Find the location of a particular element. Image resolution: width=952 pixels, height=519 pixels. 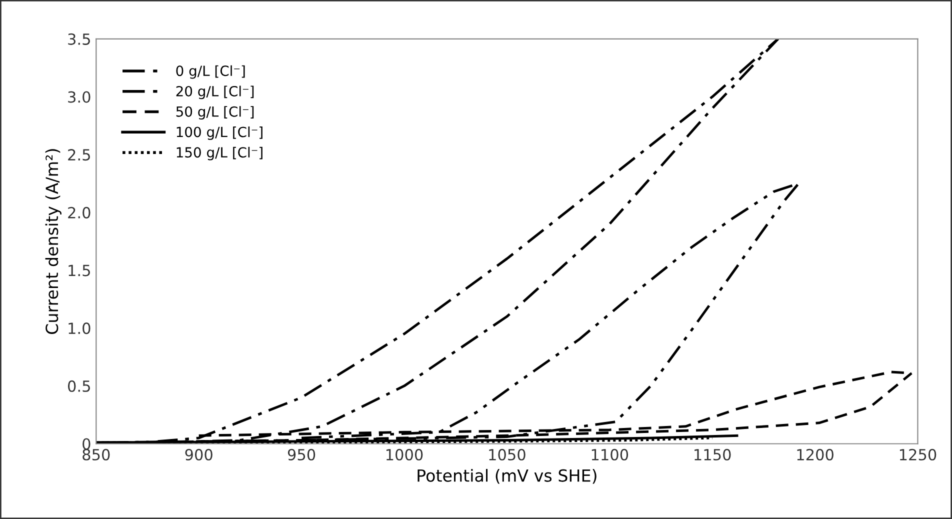

legend-label: 100 g/L [Cl⁻] is located at coordinates (219, 133).